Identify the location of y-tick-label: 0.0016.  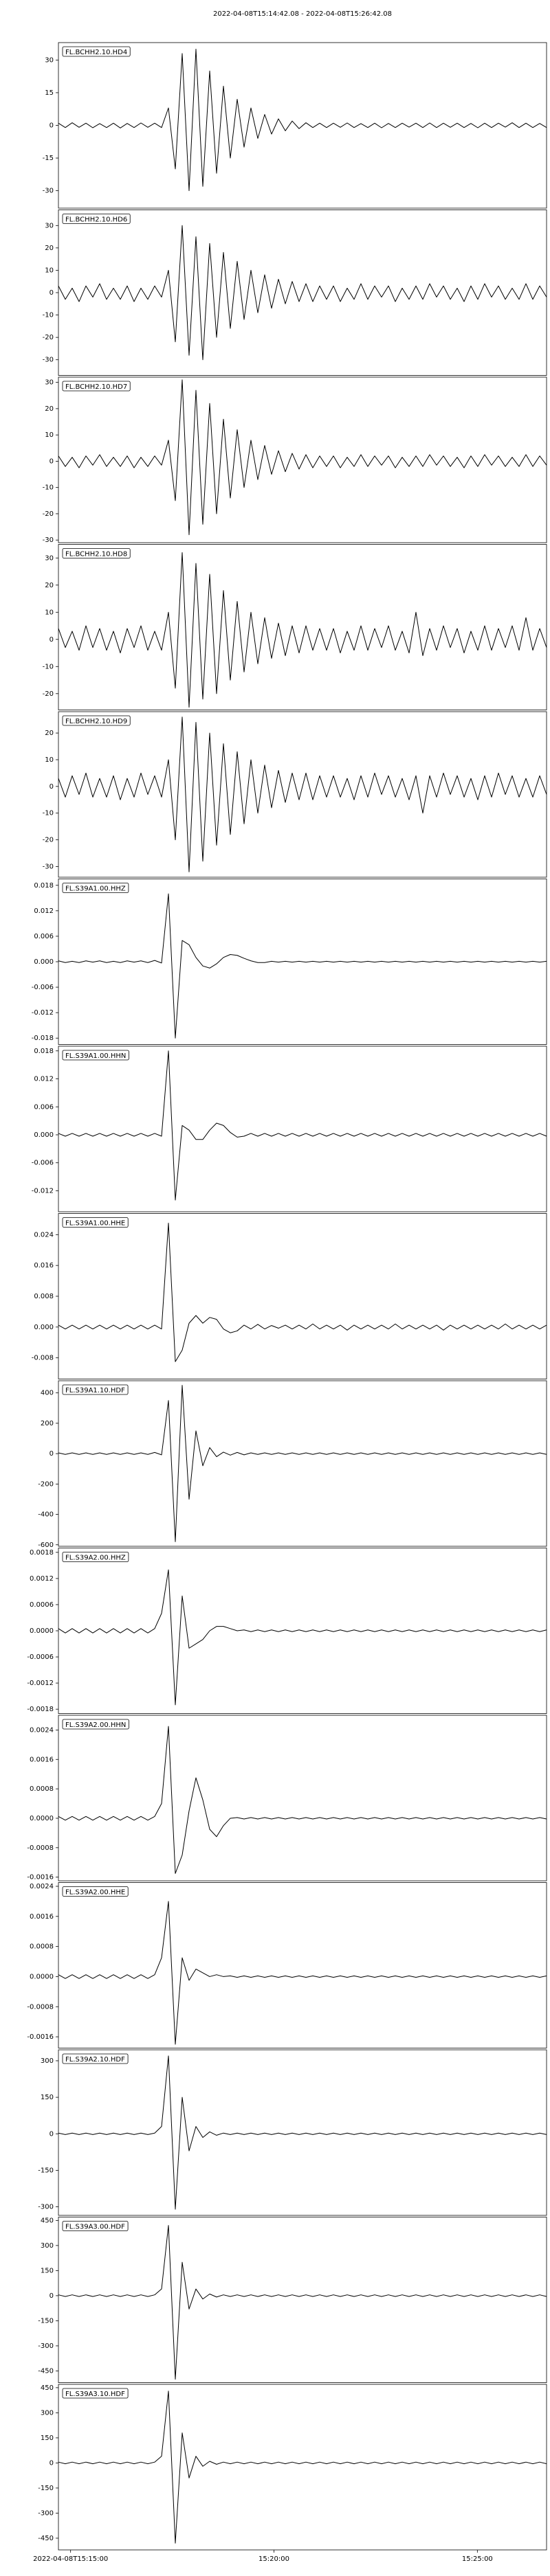
(42, 1917).